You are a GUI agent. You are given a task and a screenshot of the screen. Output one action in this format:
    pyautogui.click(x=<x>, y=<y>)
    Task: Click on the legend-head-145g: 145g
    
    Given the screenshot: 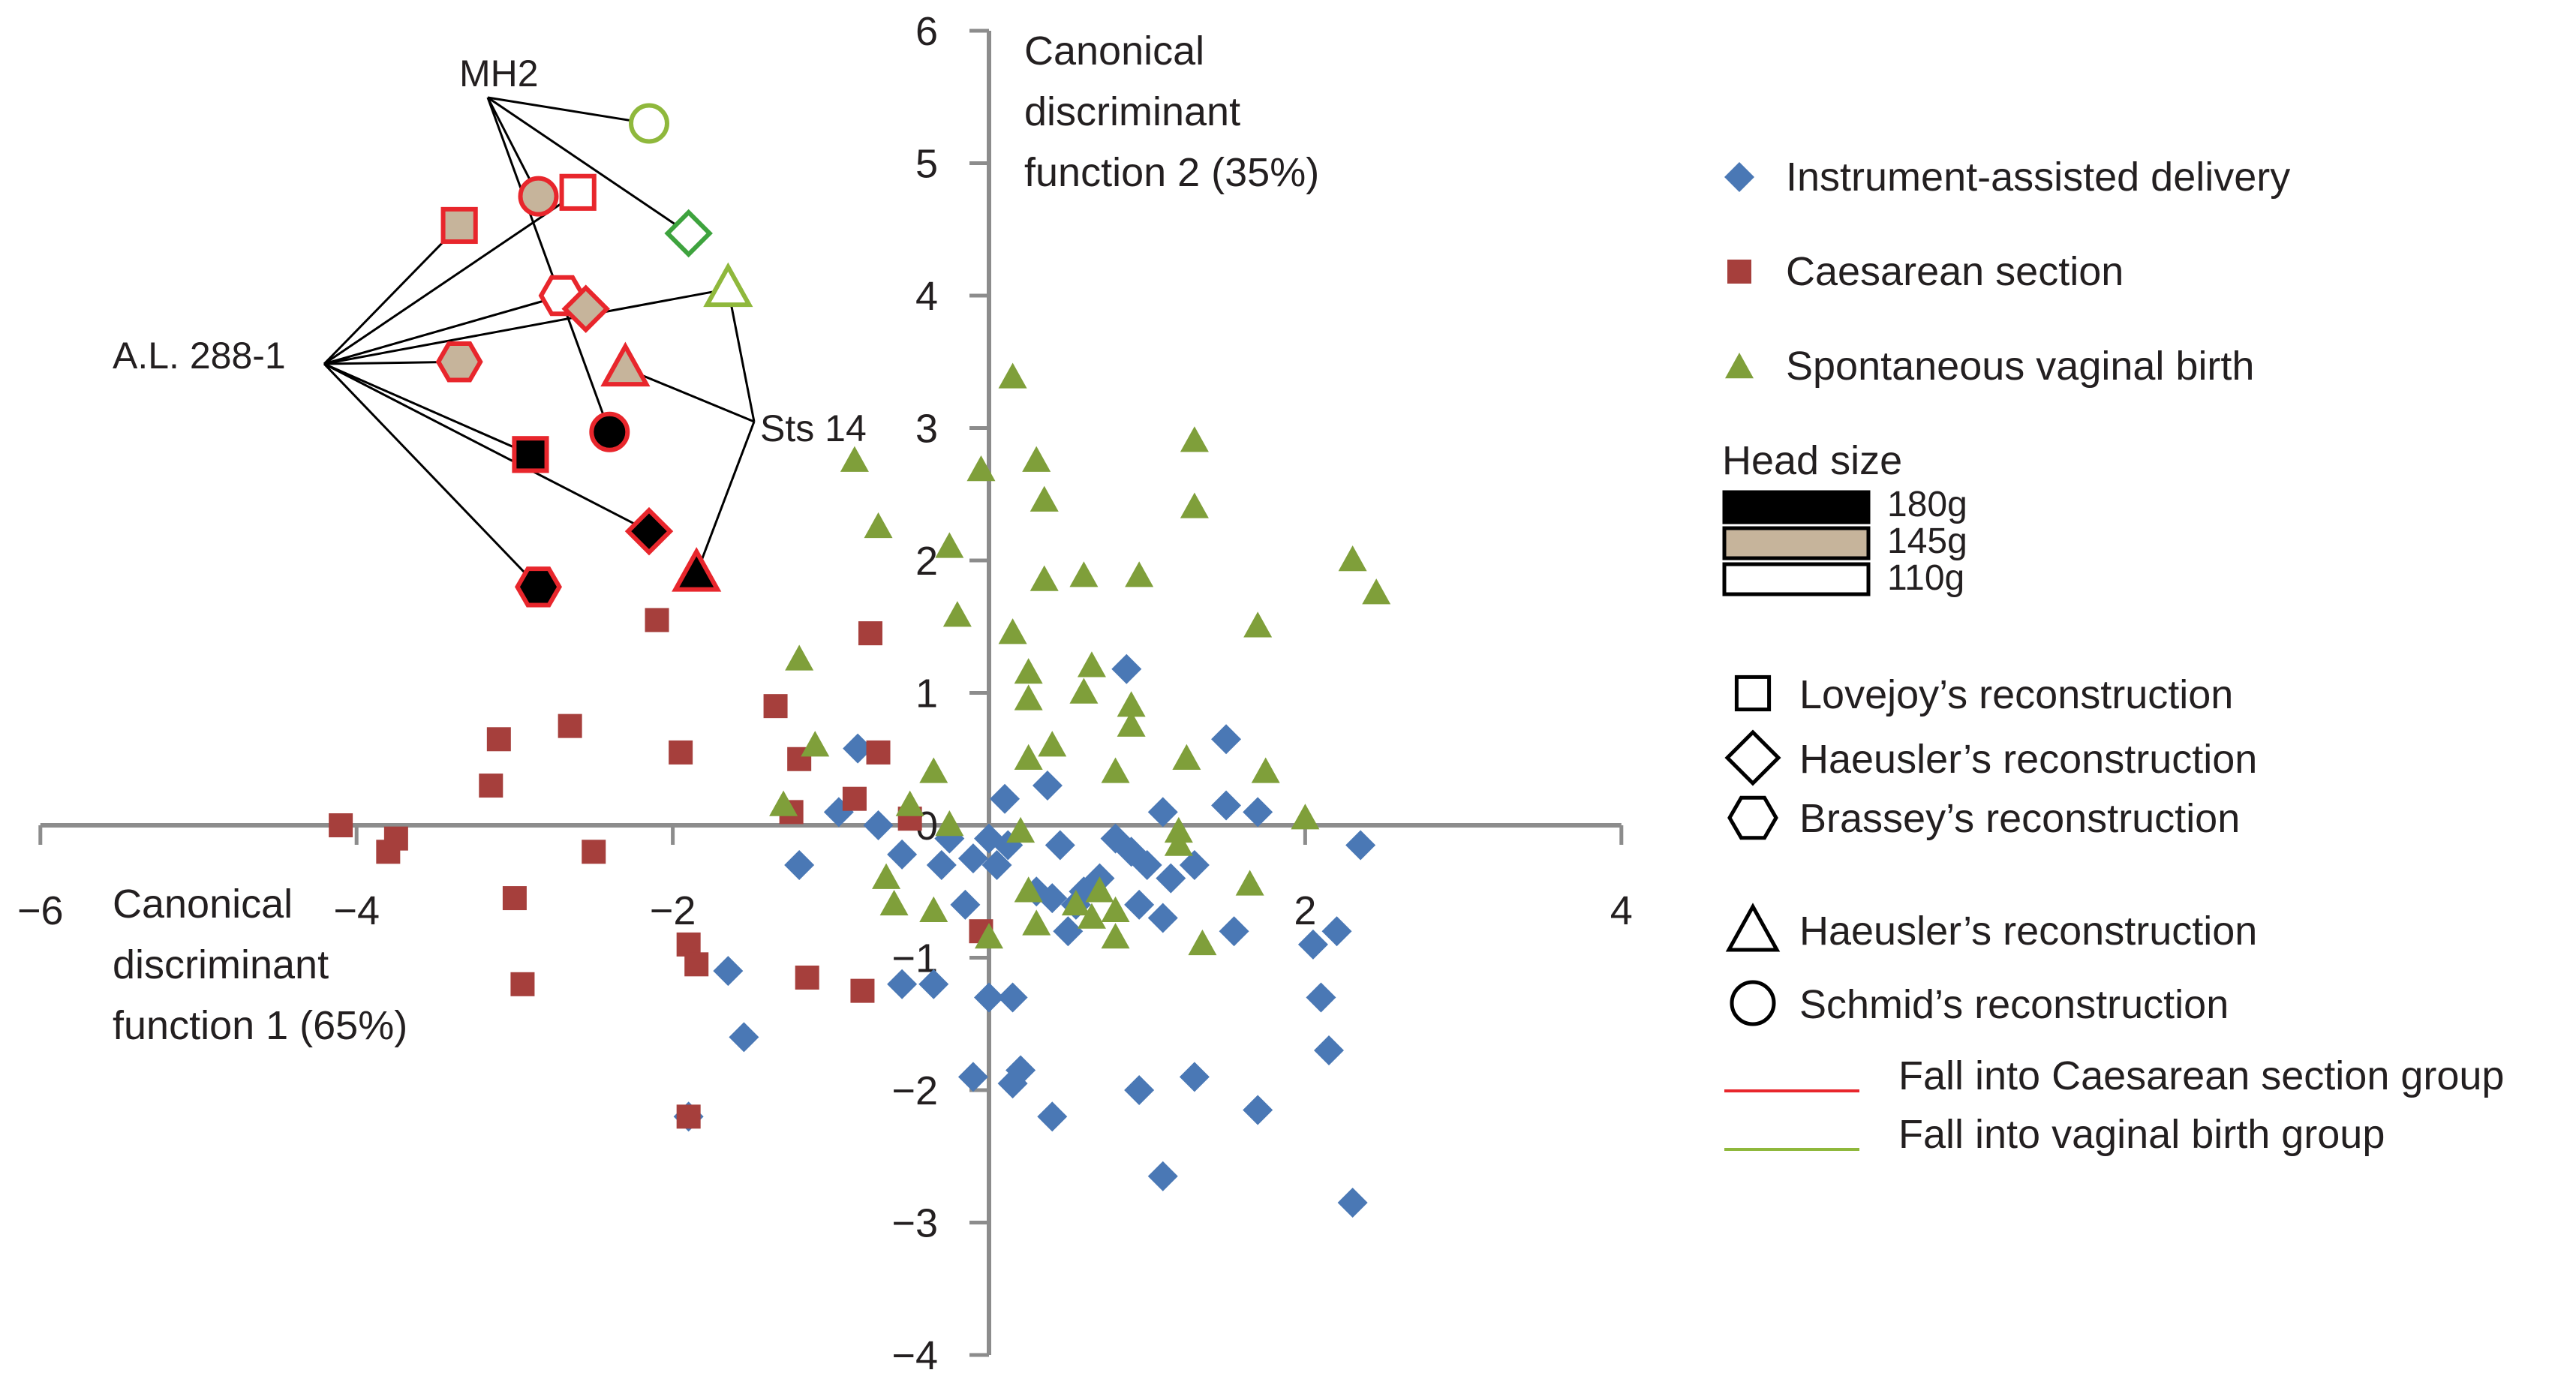 What is the action you would take?
    pyautogui.click(x=1927, y=541)
    